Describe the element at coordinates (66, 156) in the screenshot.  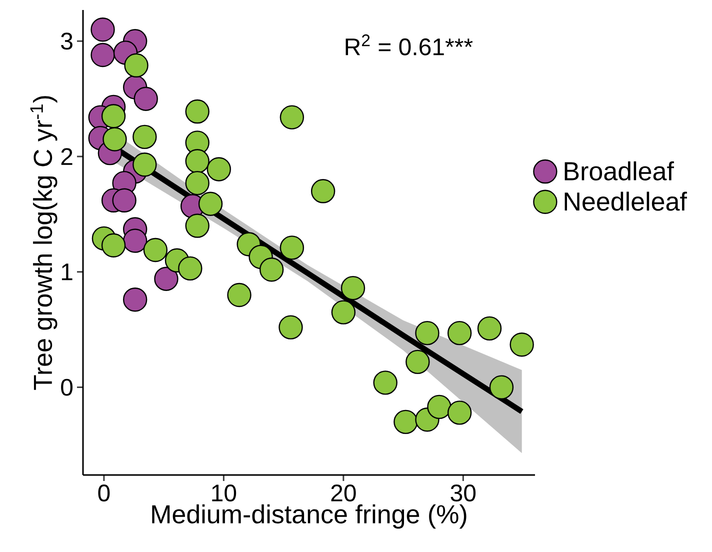
I see `y-tick-label: 2` at that location.